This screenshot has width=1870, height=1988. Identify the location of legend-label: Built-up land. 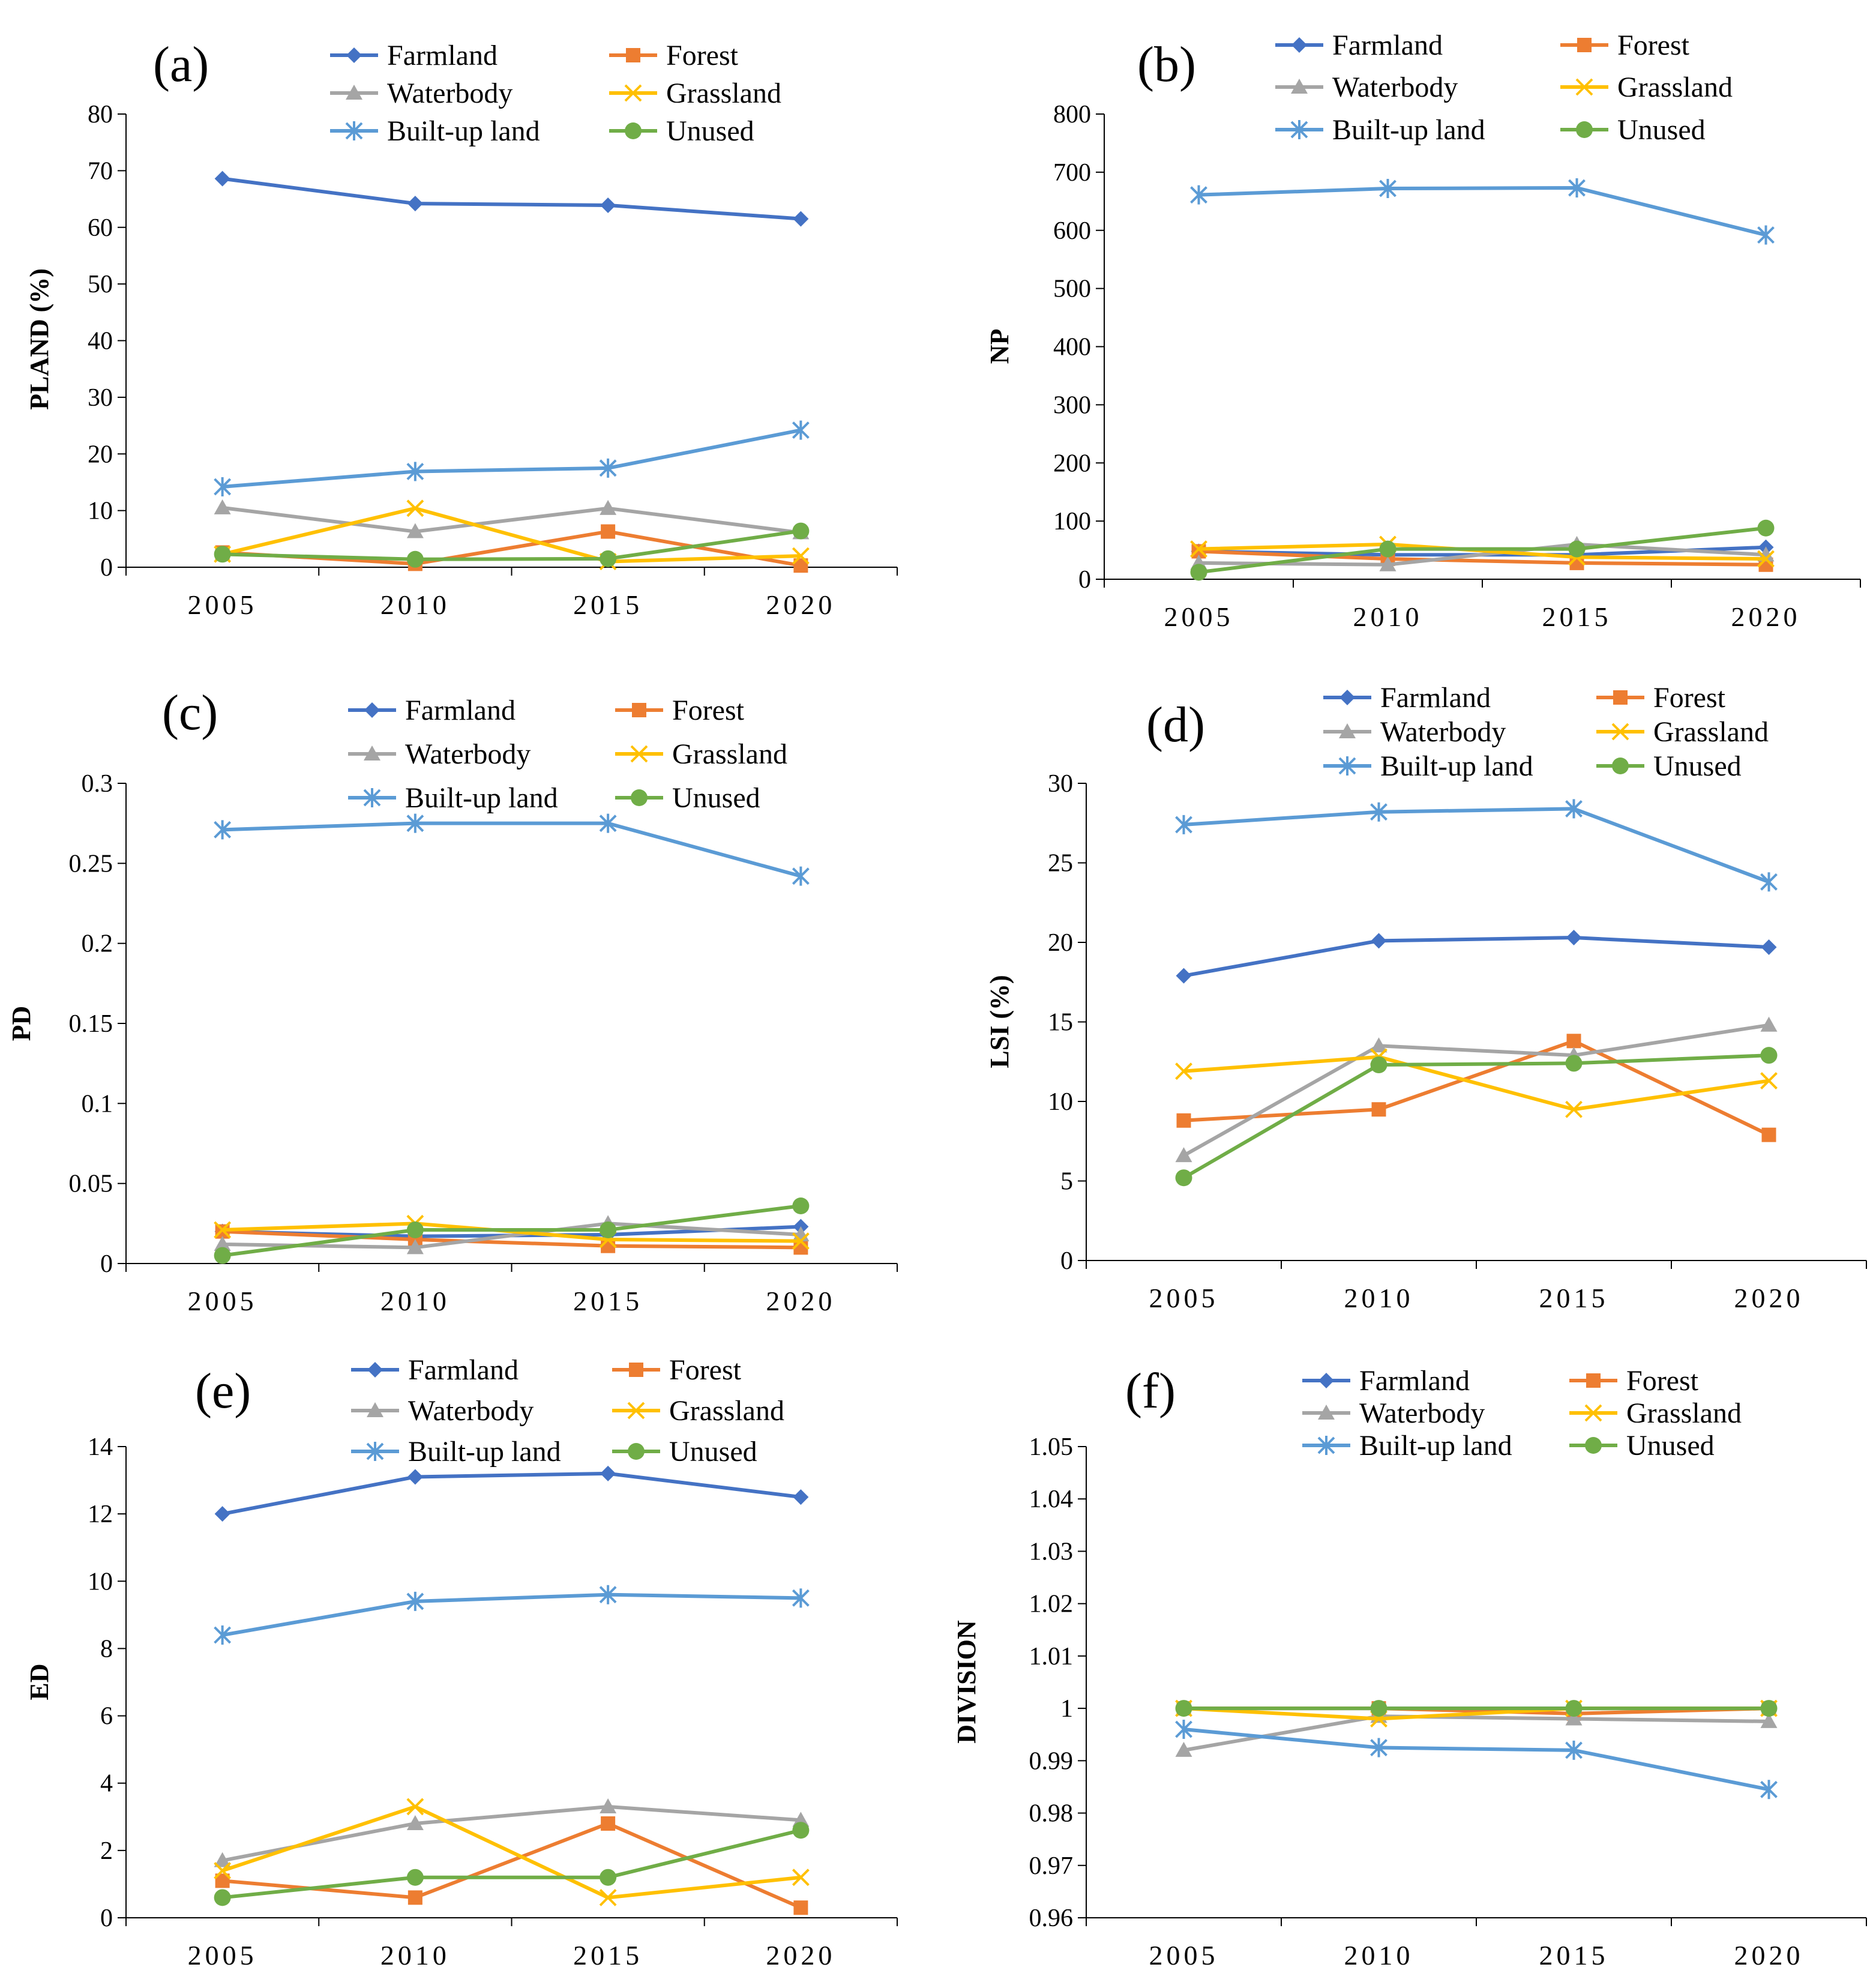
(481, 798).